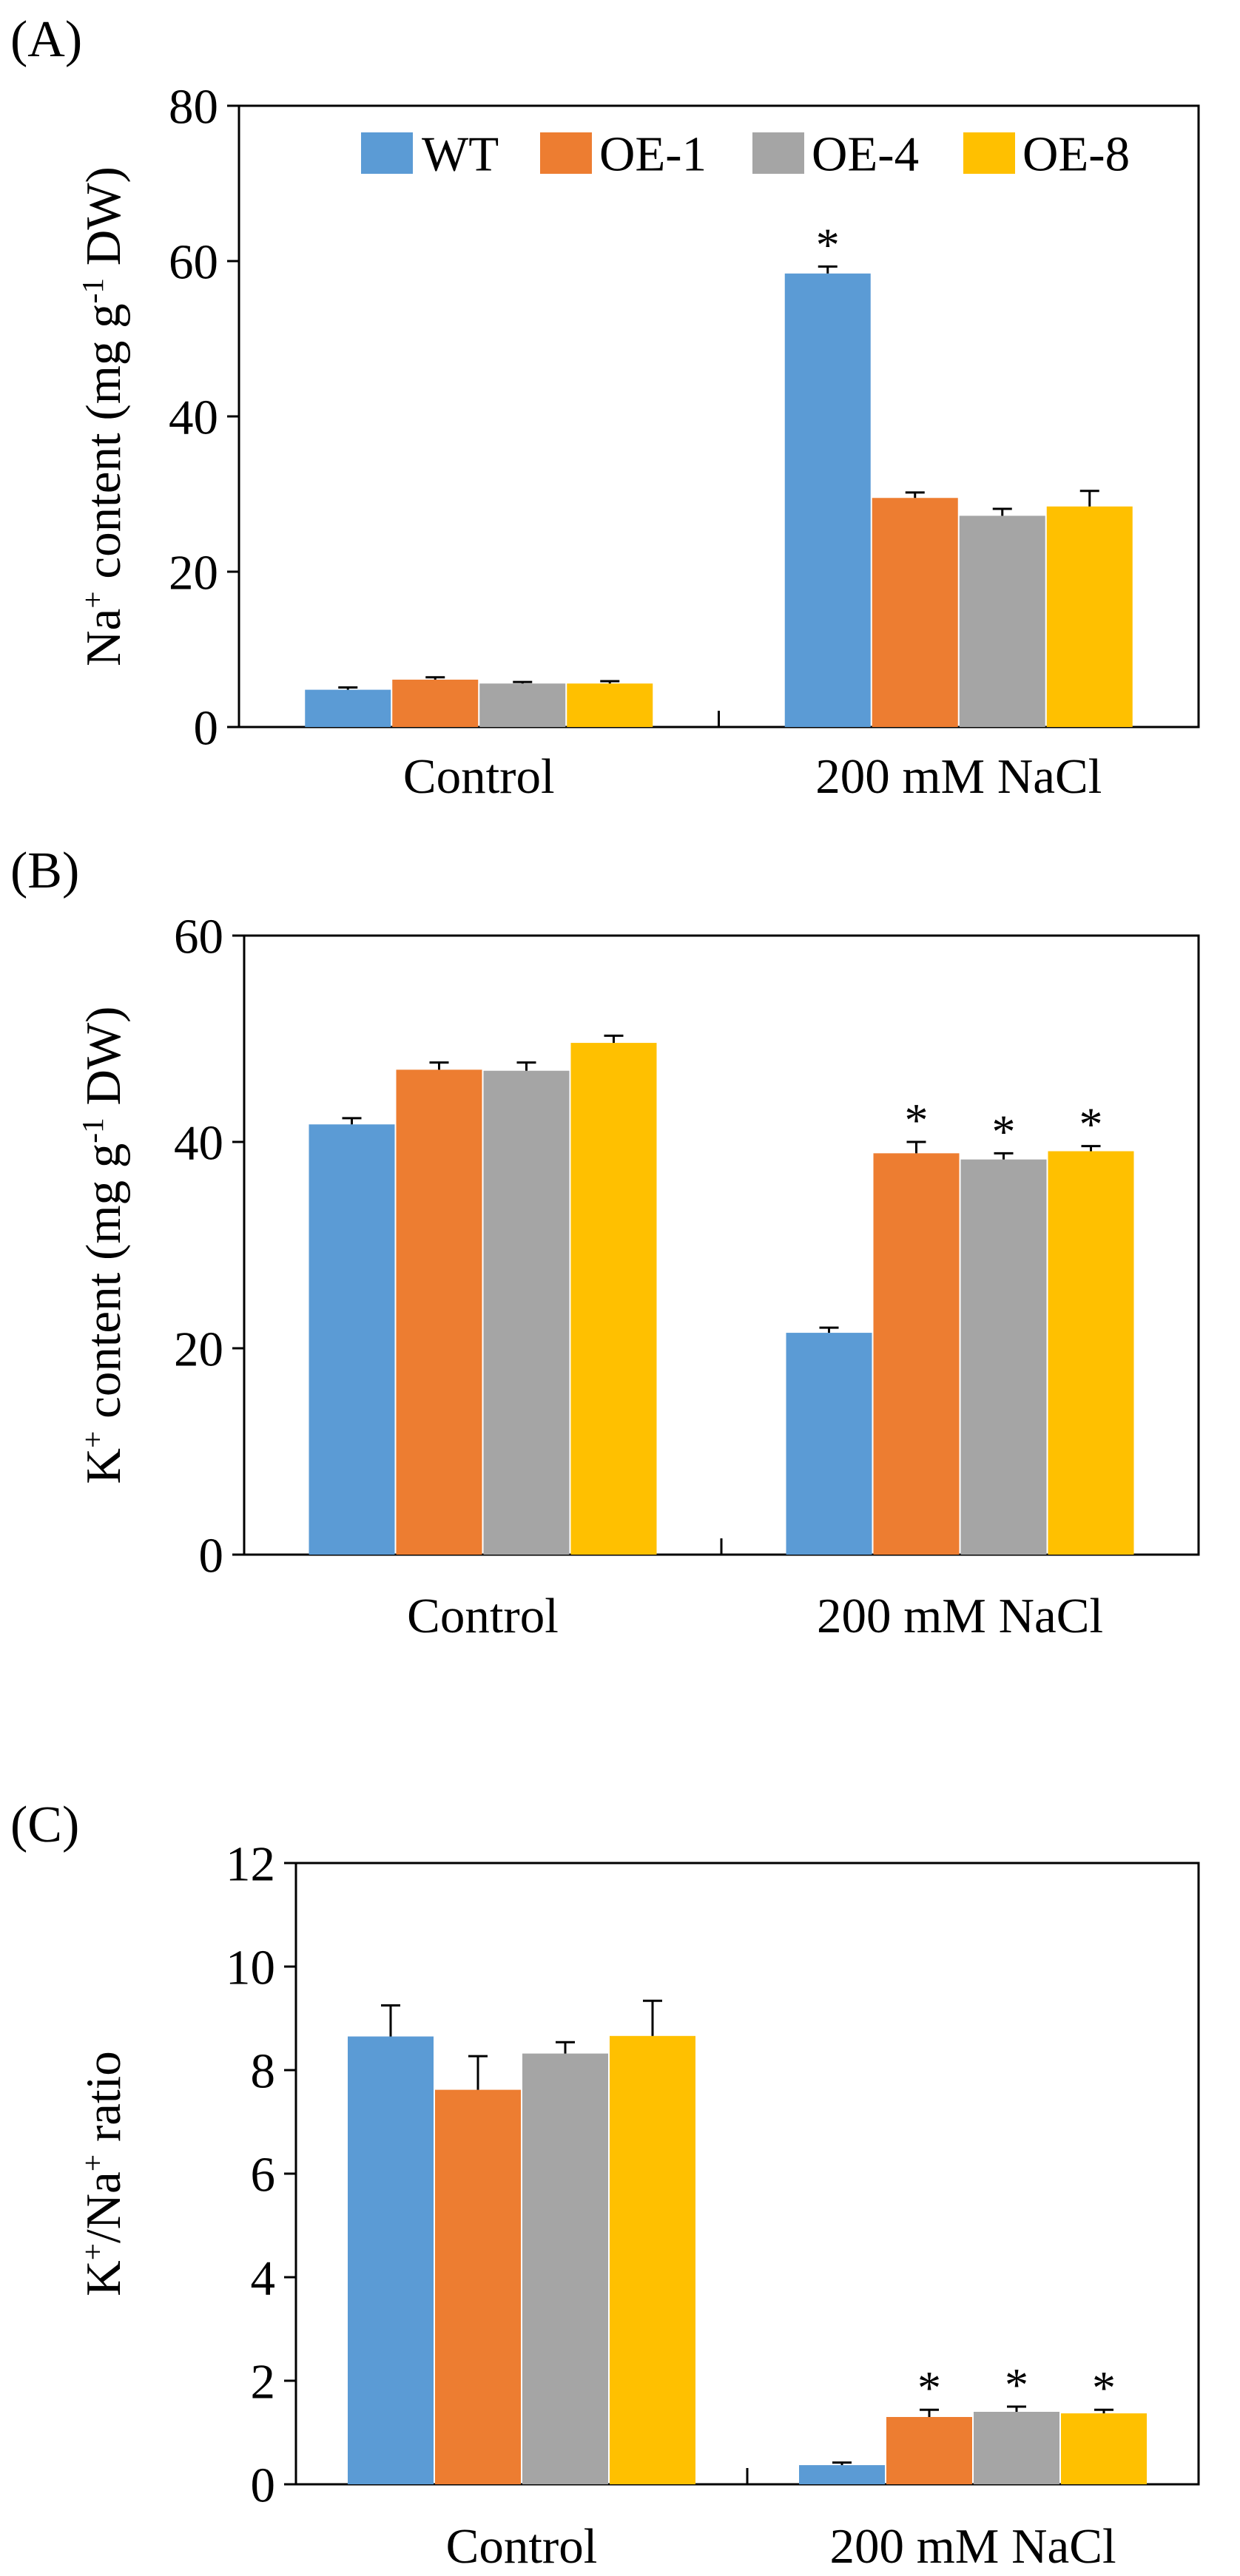 The height and width of the screenshot is (2576, 1240). What do you see at coordinates (745, 153) in the screenshot?
I see `legend: WT OE-1 OE-4 OE-8` at bounding box center [745, 153].